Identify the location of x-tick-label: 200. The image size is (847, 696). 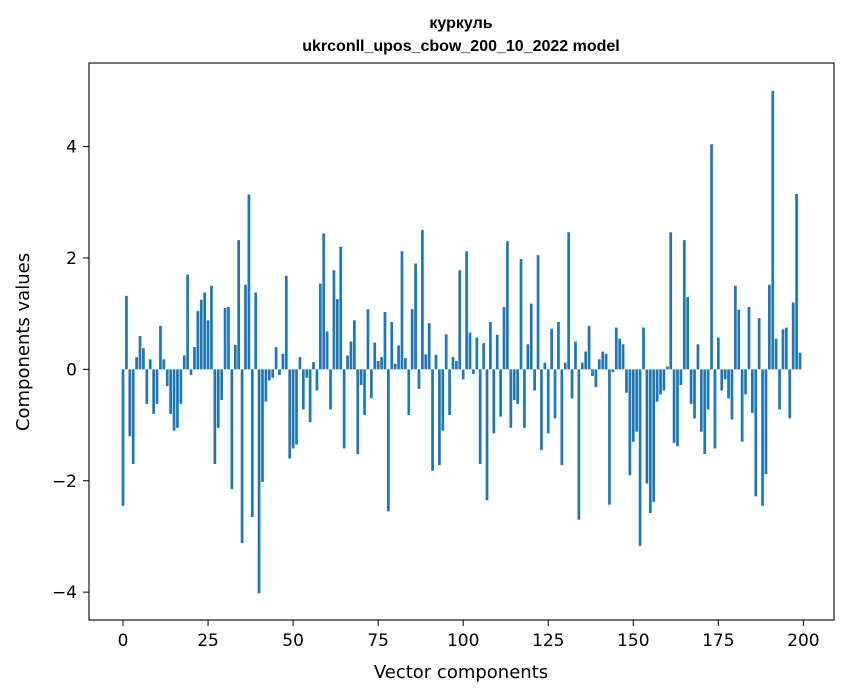
(803, 641).